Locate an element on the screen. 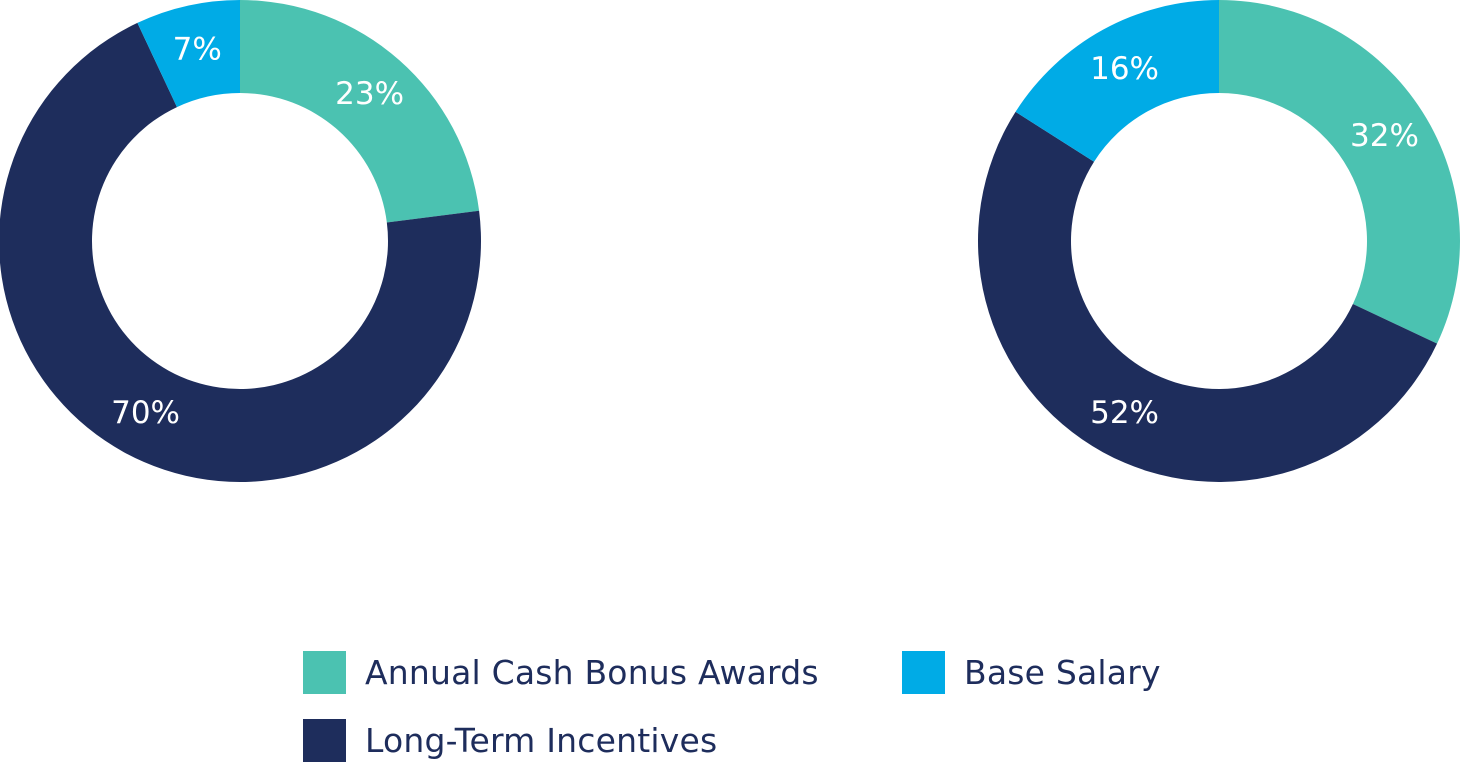  legend-label: Long-Term Incentives is located at coordinates (541, 740).